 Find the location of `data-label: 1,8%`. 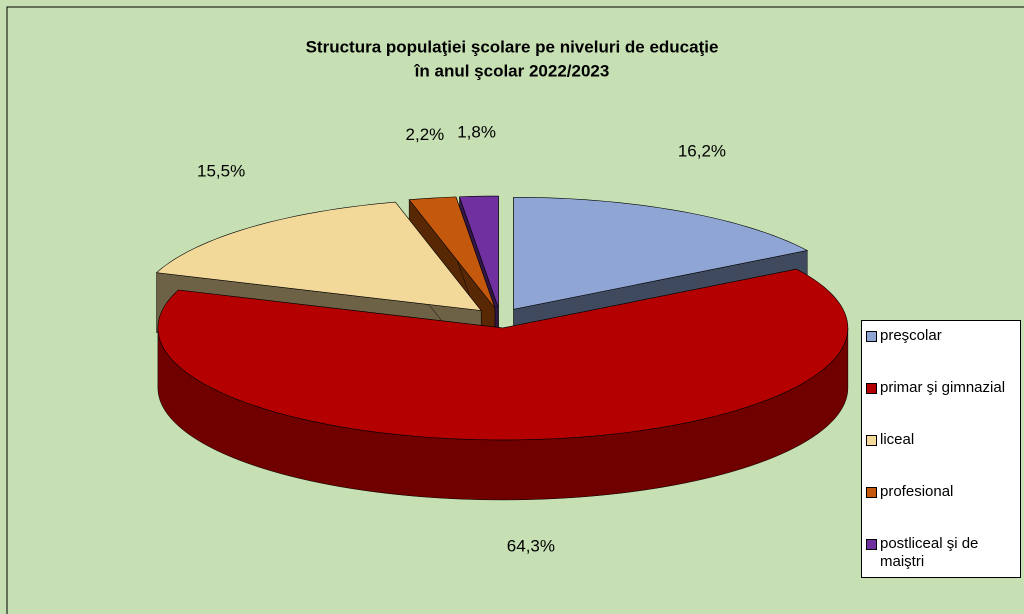

data-label: 1,8% is located at coordinates (476, 132).